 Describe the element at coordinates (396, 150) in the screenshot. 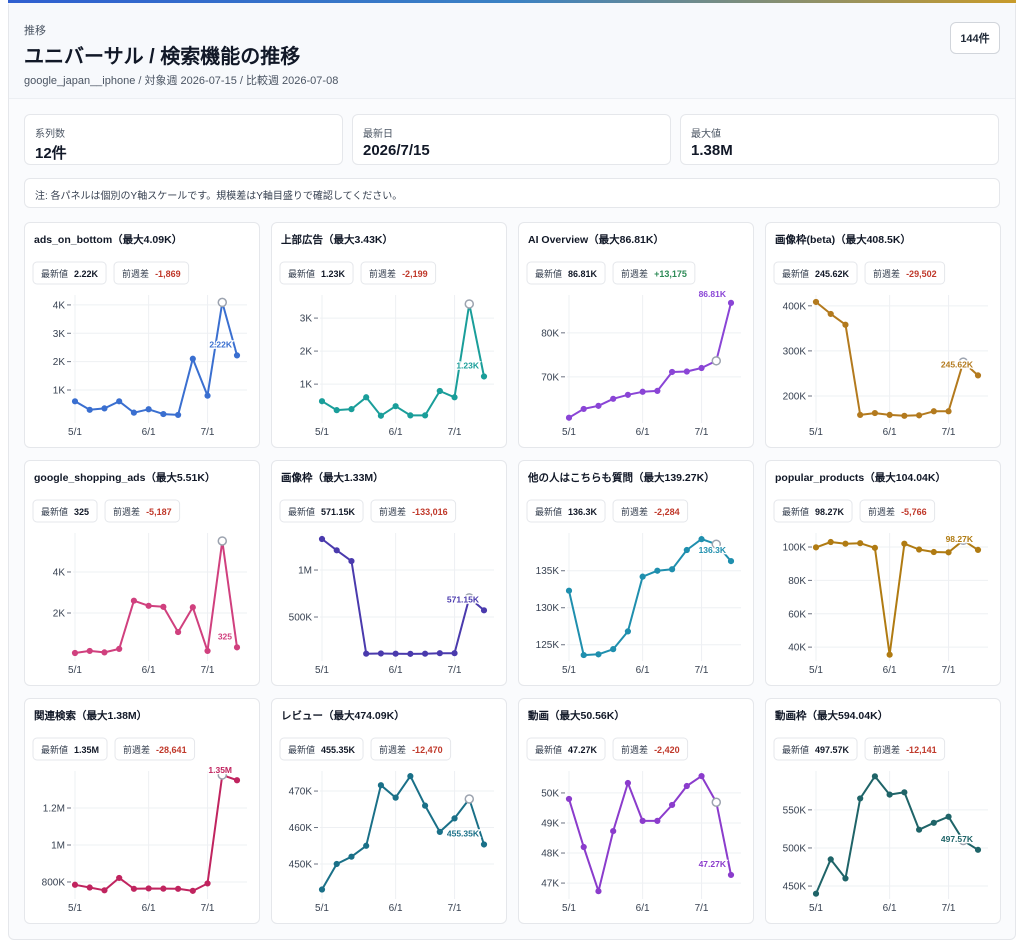

I see `stat-value: 2026/7/15` at that location.